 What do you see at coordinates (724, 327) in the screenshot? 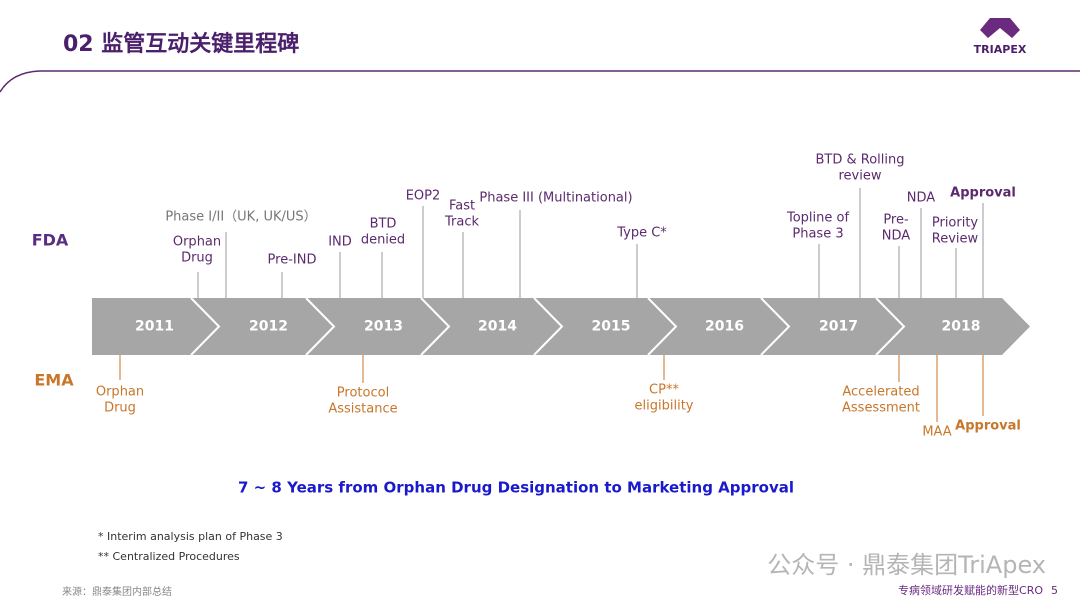
I see `year-label: 2016` at bounding box center [724, 327].